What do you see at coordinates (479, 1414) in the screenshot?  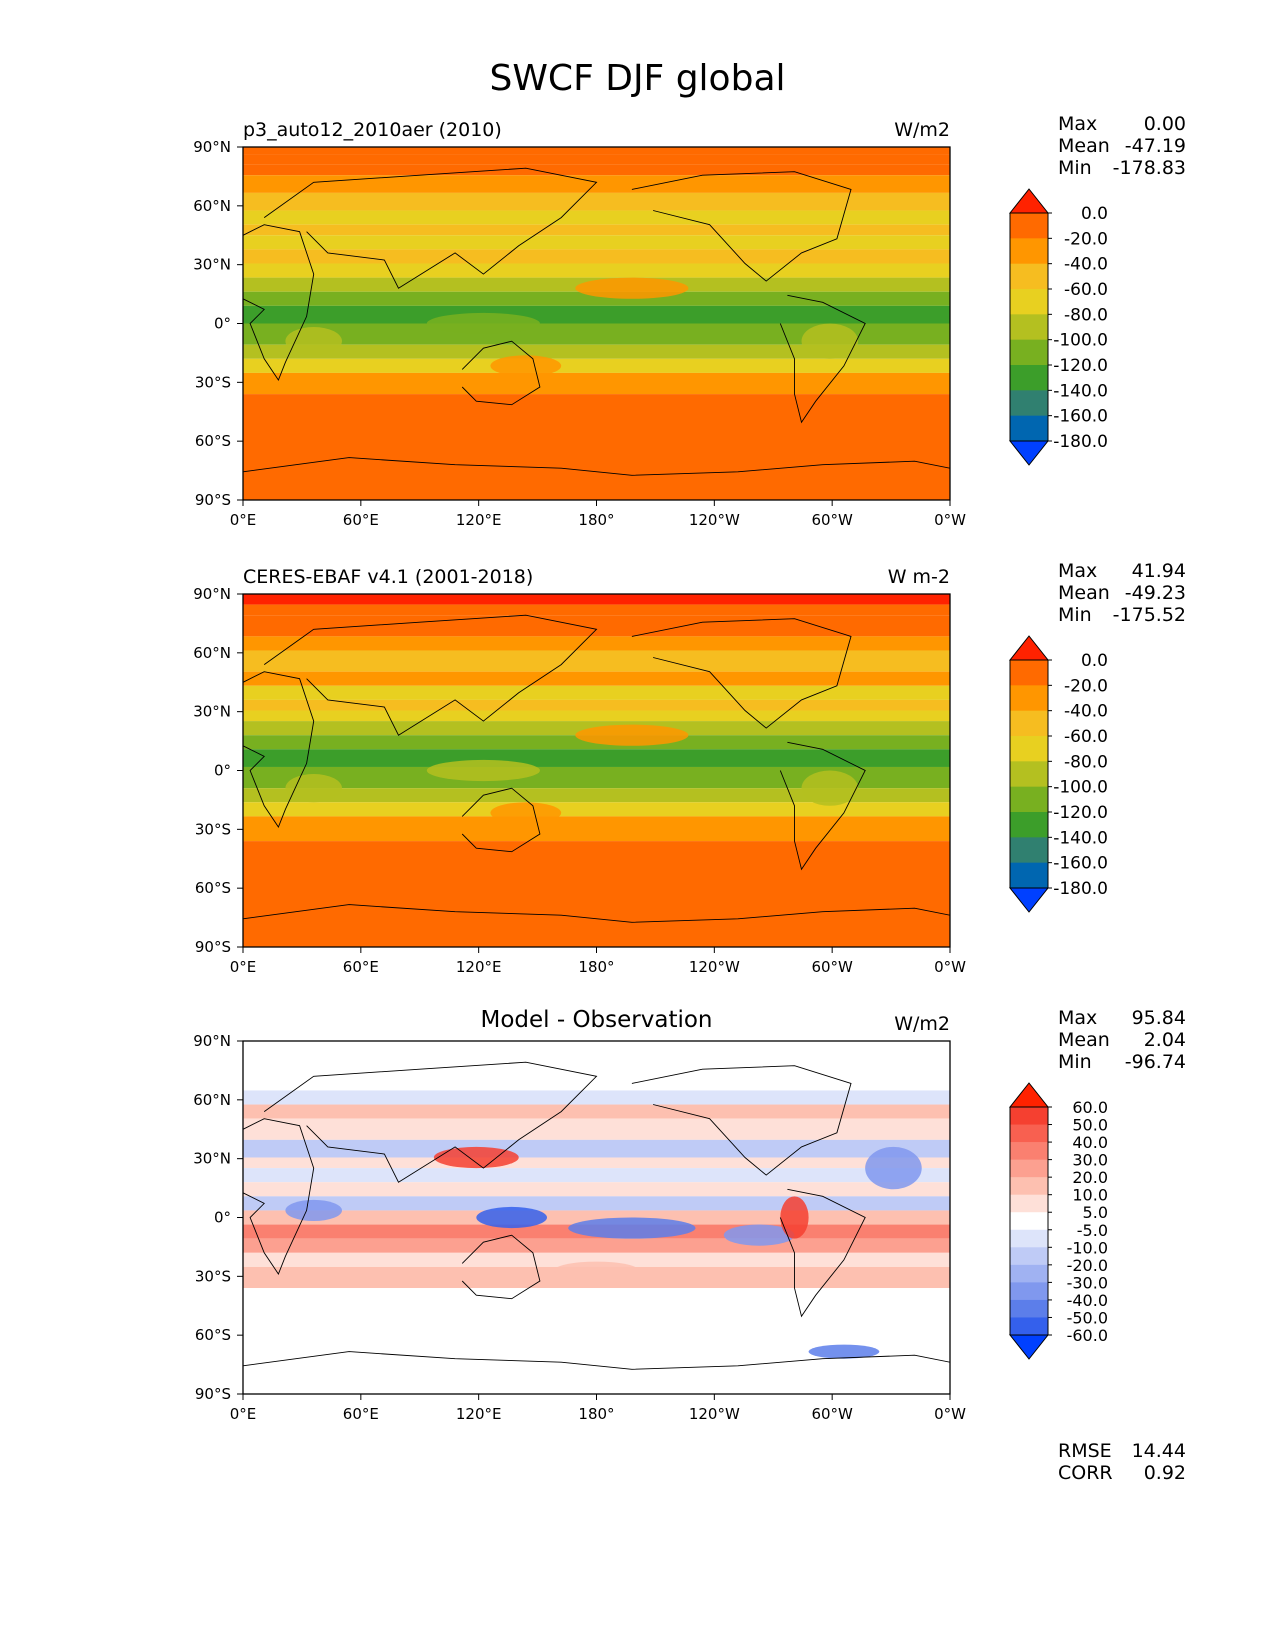 I see `x-tick-label: 120°E` at bounding box center [479, 1414].